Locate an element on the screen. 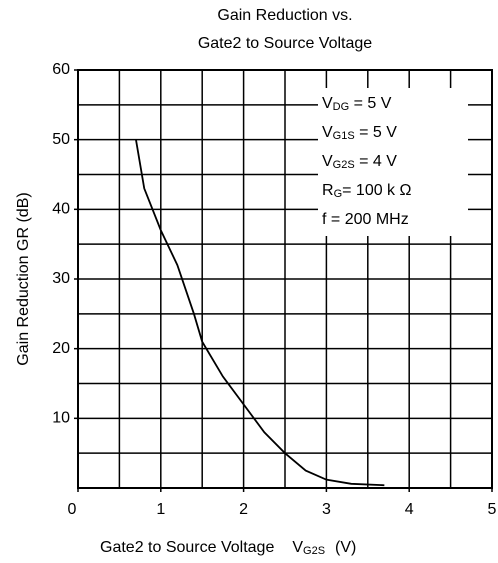 The image size is (498, 563). annotation-sub: DG is located at coordinates (341, 107).